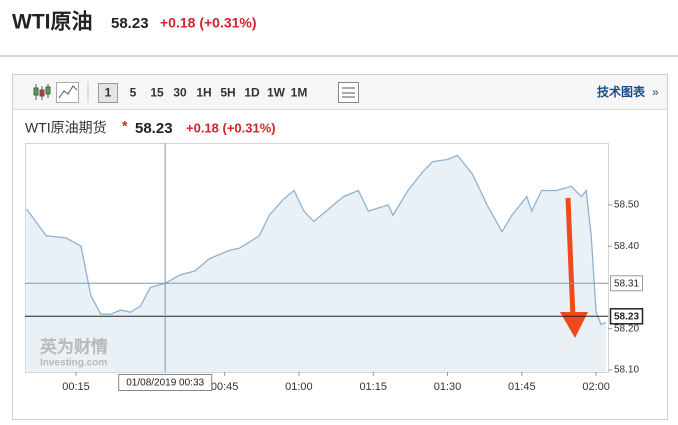  I want to click on watermark-brand: 英为财情, so click(74, 346).